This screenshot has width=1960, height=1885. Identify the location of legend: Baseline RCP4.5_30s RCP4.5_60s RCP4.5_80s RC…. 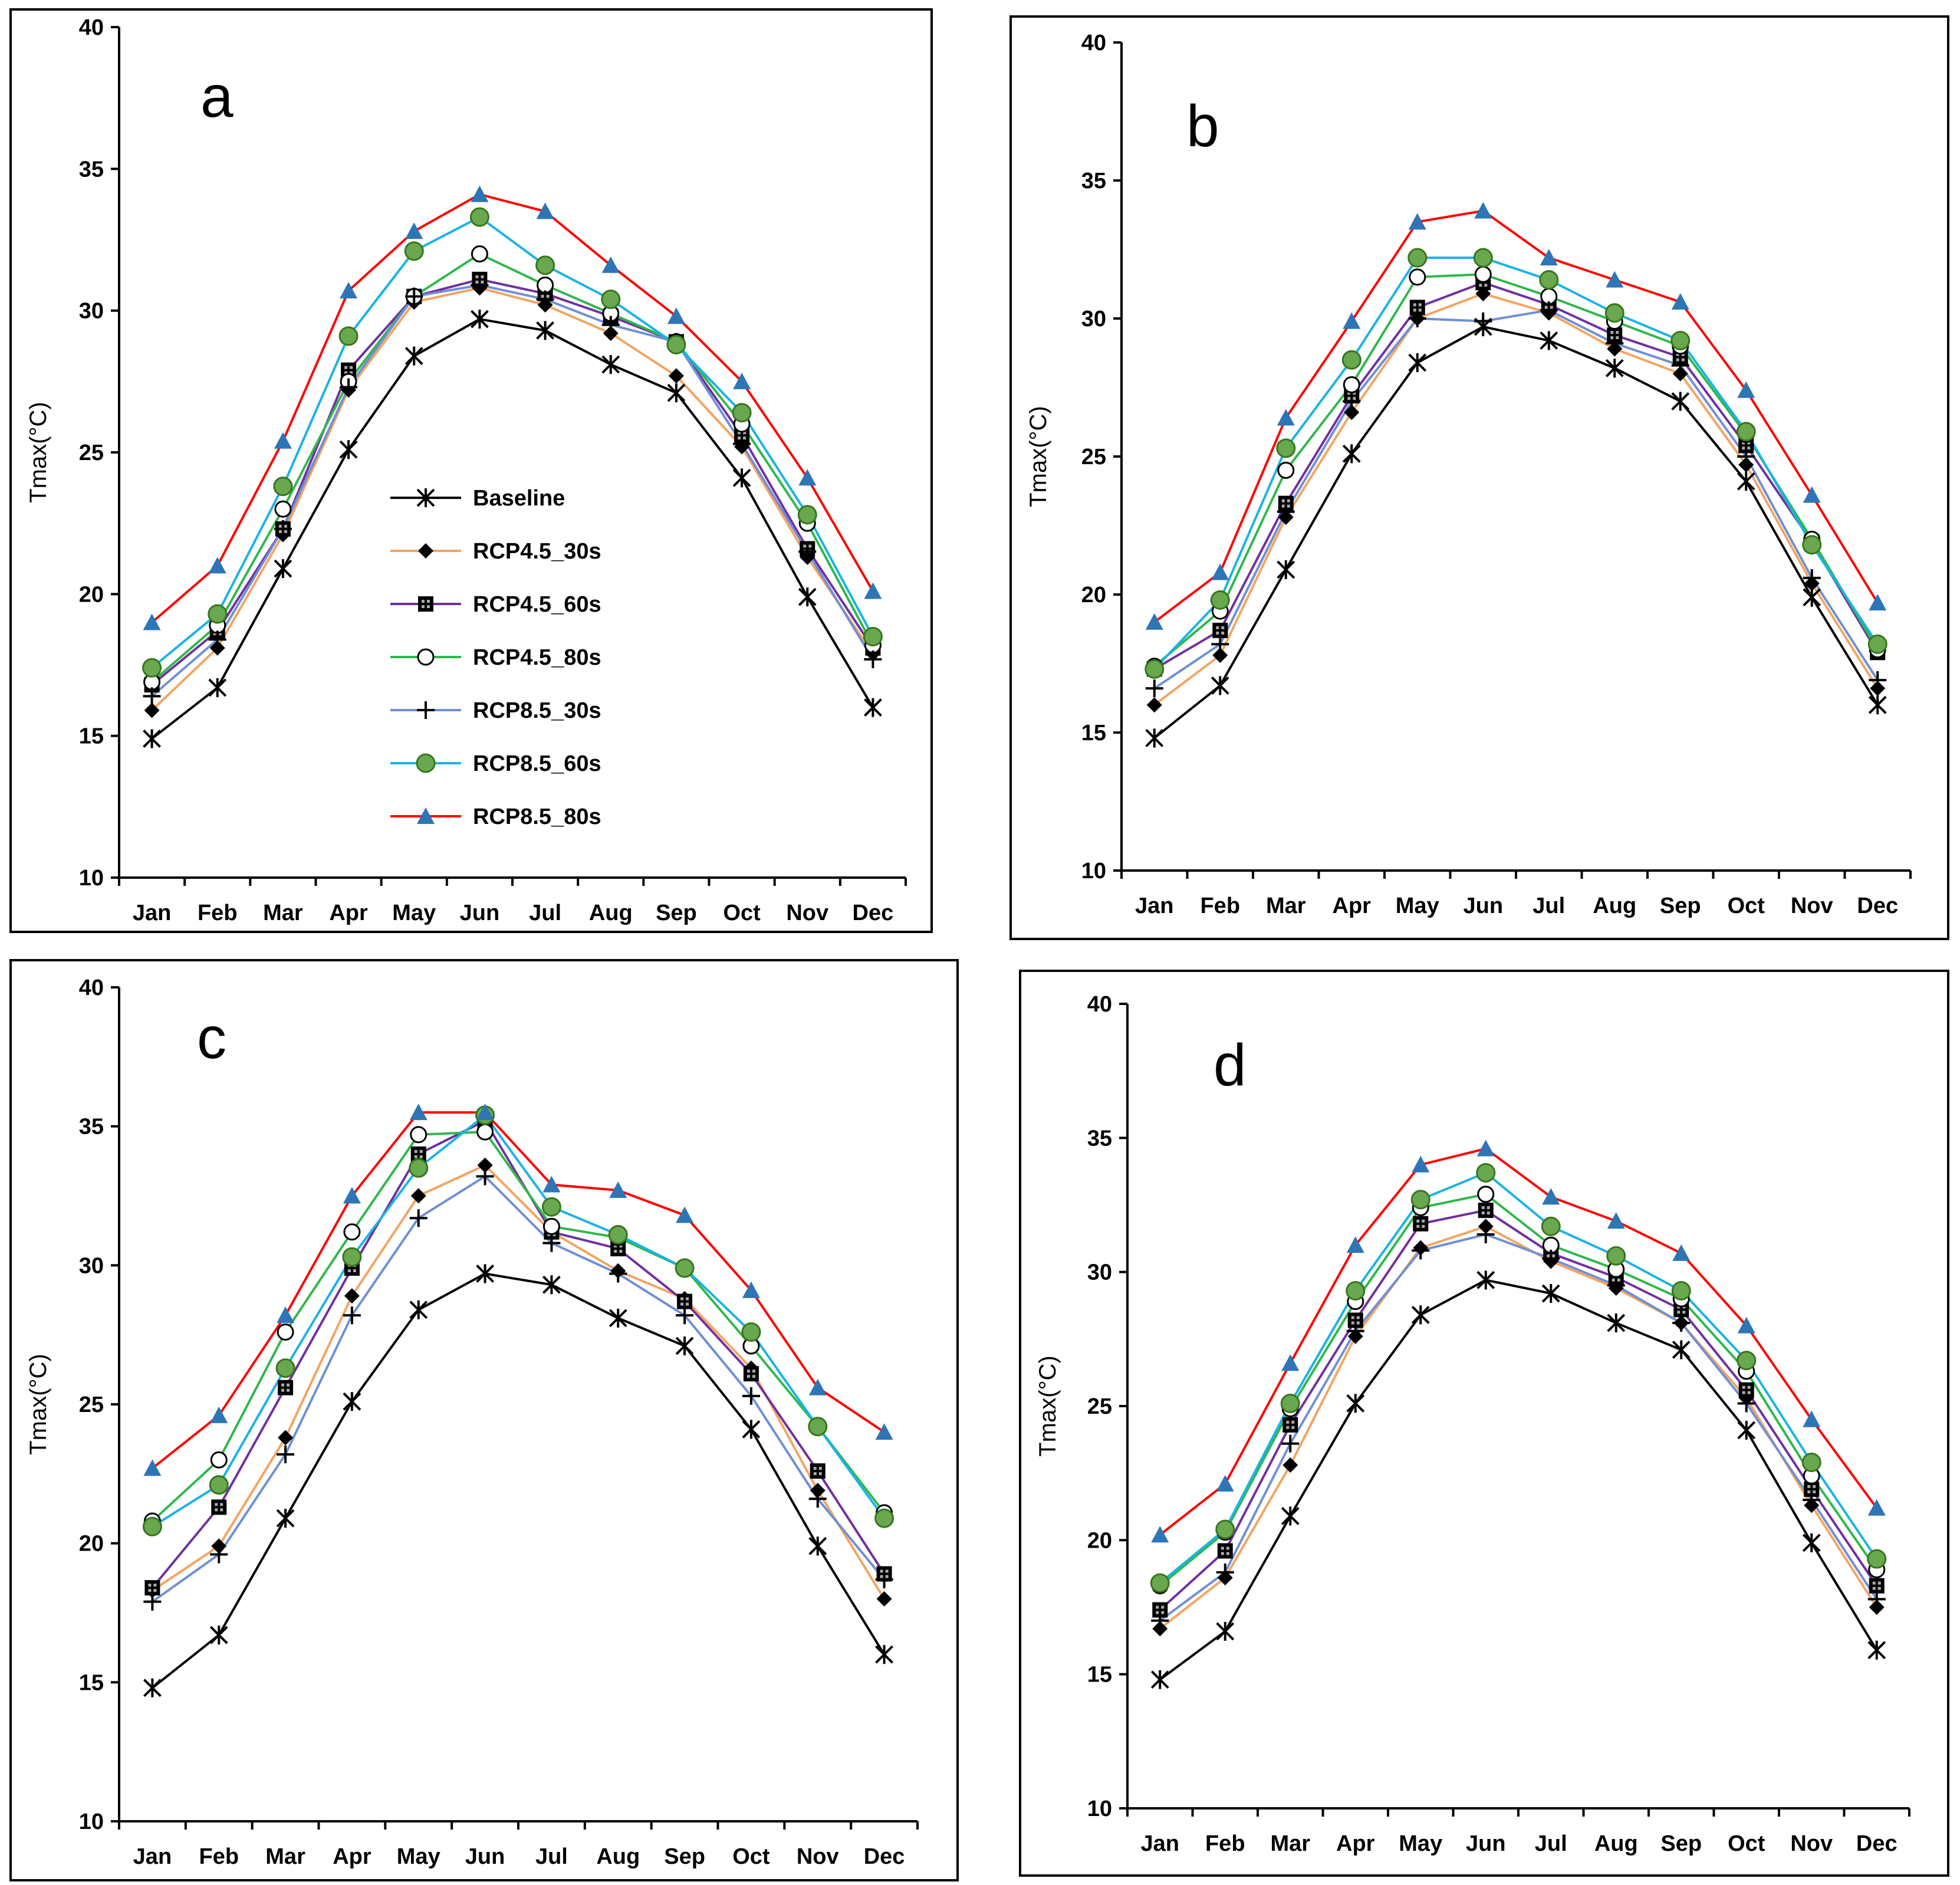
(495, 657).